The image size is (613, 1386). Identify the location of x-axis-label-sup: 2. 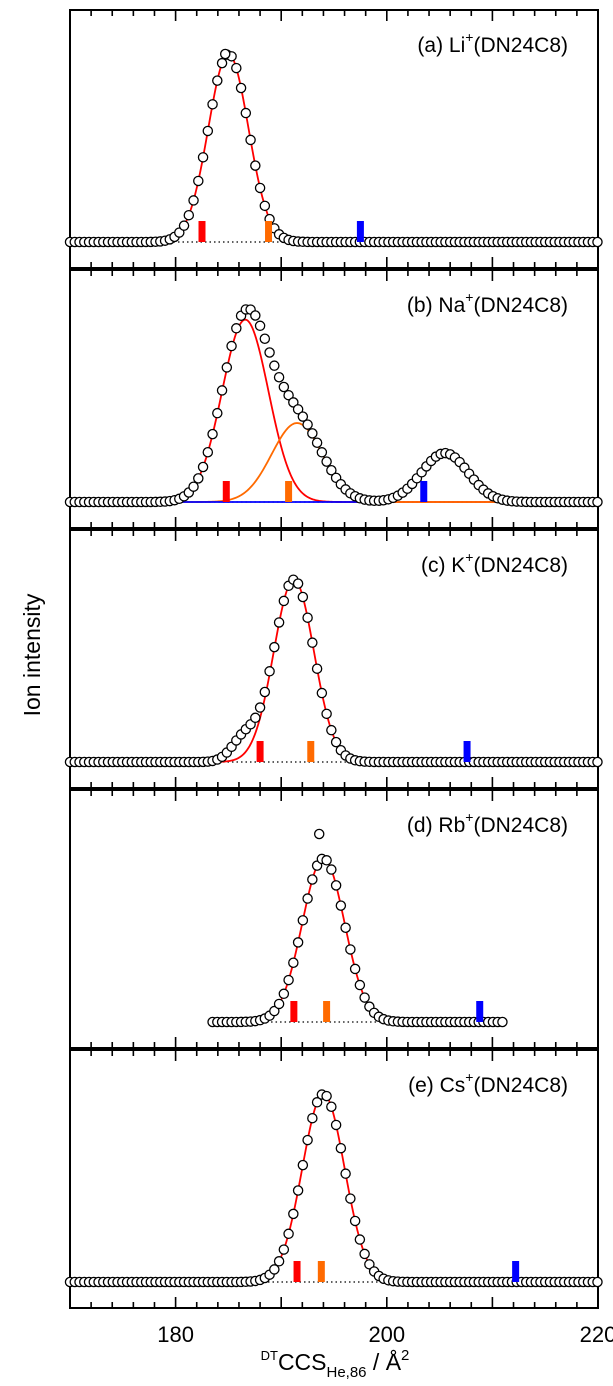
(405, 1355).